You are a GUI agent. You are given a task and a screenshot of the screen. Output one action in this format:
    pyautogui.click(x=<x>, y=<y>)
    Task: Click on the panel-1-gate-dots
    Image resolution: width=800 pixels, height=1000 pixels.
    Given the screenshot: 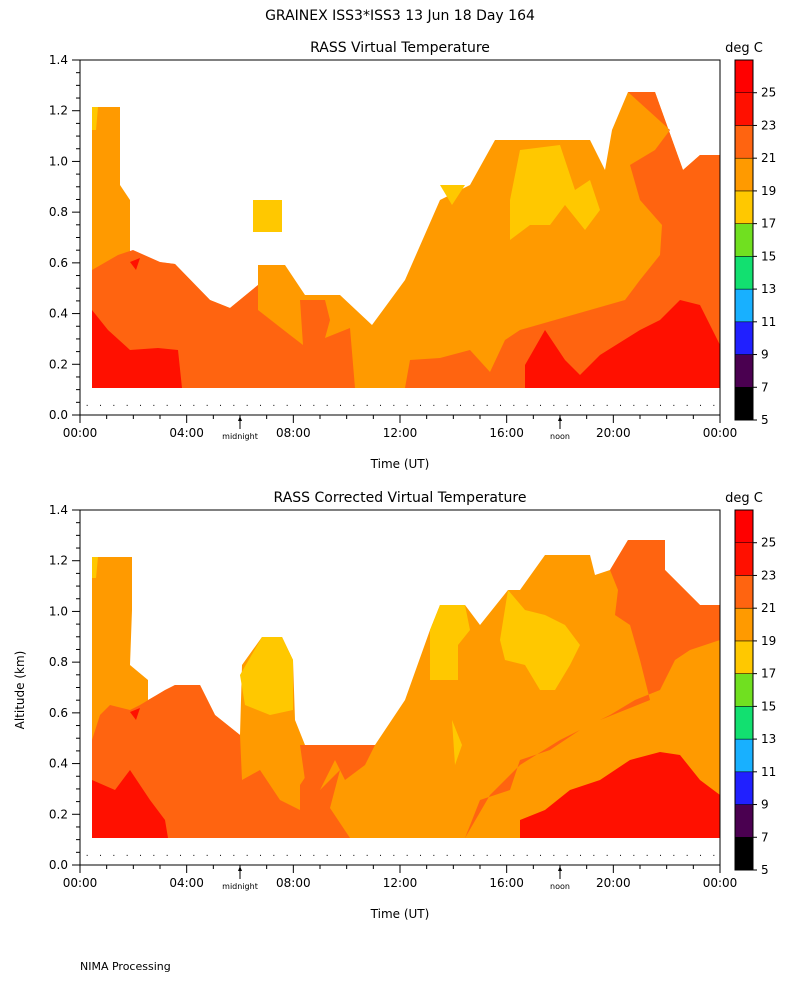 What is the action you would take?
    pyautogui.click(x=400, y=405)
    